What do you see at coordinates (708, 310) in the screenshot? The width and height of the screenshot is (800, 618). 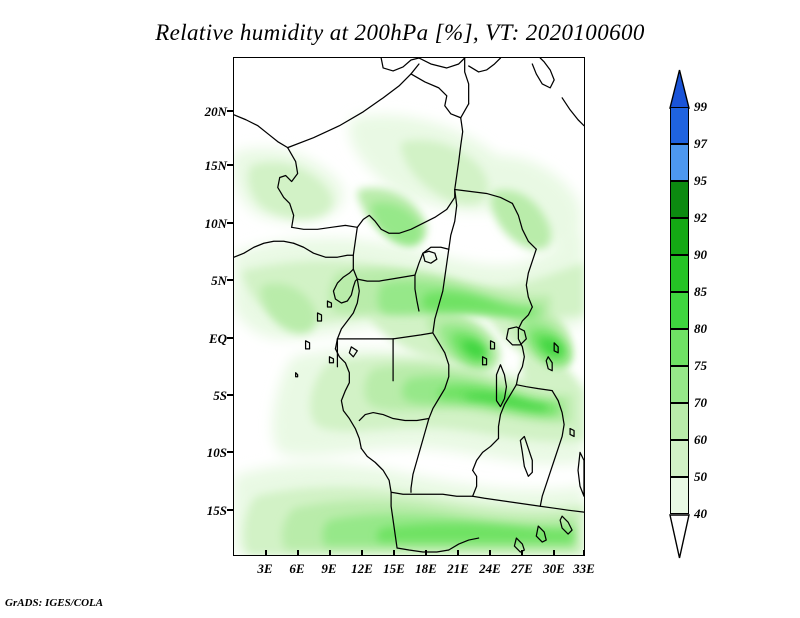 I see `colorbar: 99 97 95 92 90 85 80 75 70 60 50 40` at bounding box center [708, 310].